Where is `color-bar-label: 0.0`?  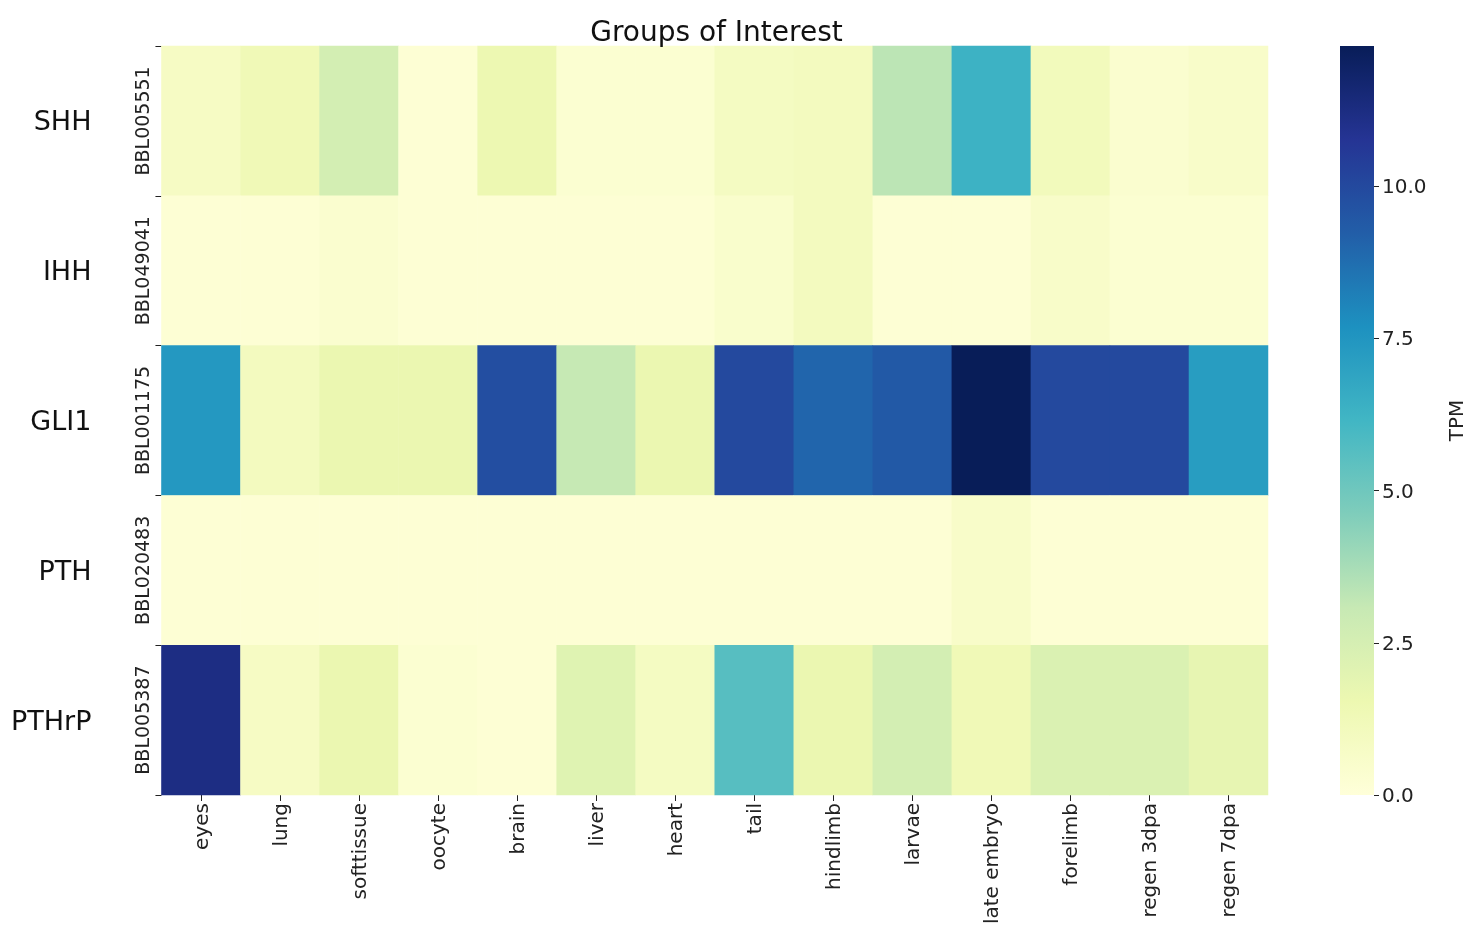 color-bar-label: 0.0 is located at coordinates (1398, 795).